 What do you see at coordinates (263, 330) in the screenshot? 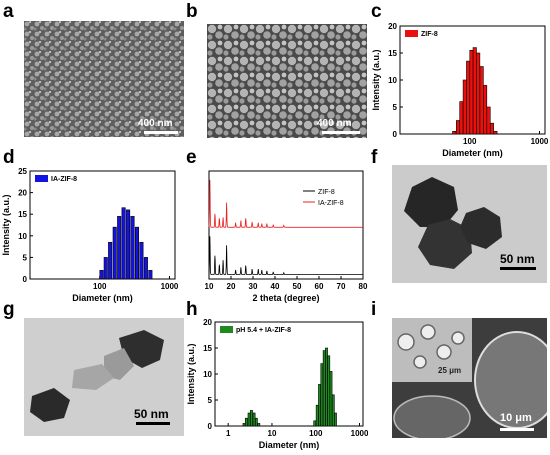
I see `legend-label: pH 5.4 + IA-ZIF-8` at bounding box center [263, 330].